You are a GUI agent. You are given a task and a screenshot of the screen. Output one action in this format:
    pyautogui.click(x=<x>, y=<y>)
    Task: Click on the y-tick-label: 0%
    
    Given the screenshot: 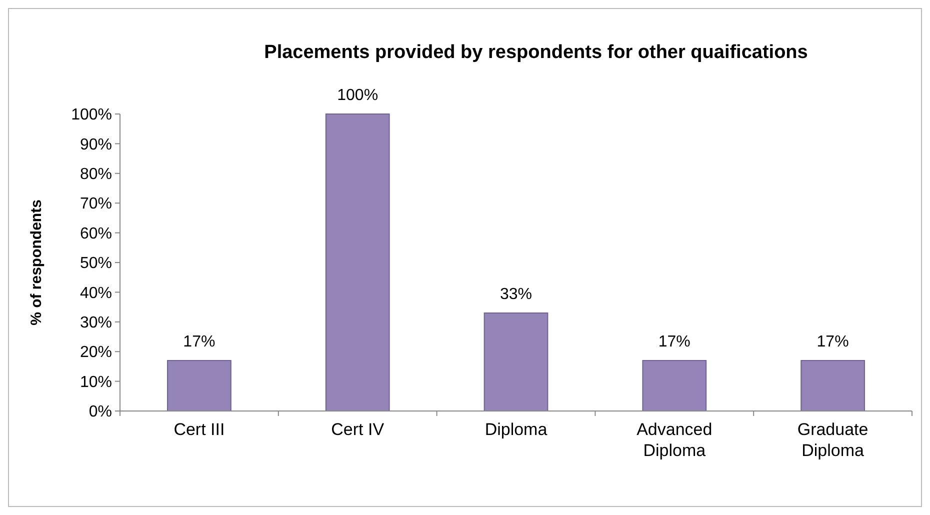 What is the action you would take?
    pyautogui.click(x=100, y=412)
    